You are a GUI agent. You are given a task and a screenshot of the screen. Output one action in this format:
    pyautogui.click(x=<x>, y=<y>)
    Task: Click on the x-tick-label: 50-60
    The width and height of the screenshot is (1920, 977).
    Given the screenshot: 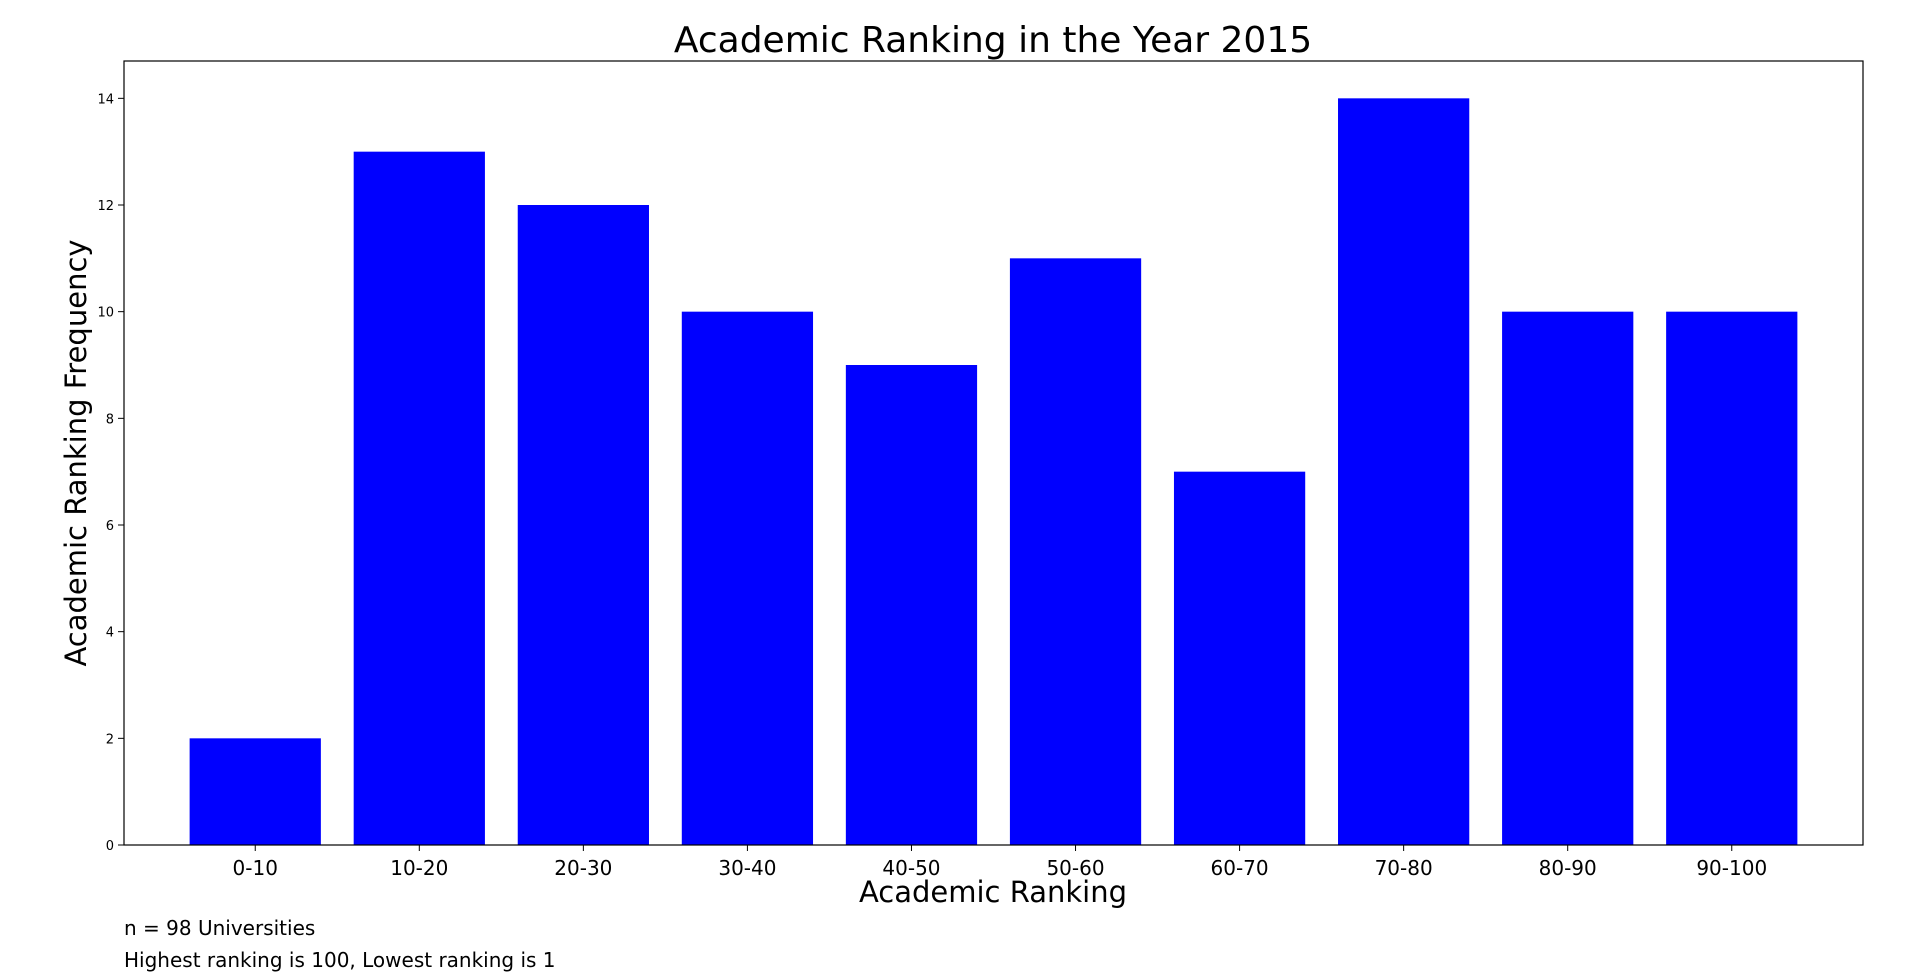 What is the action you would take?
    pyautogui.click(x=1075, y=868)
    